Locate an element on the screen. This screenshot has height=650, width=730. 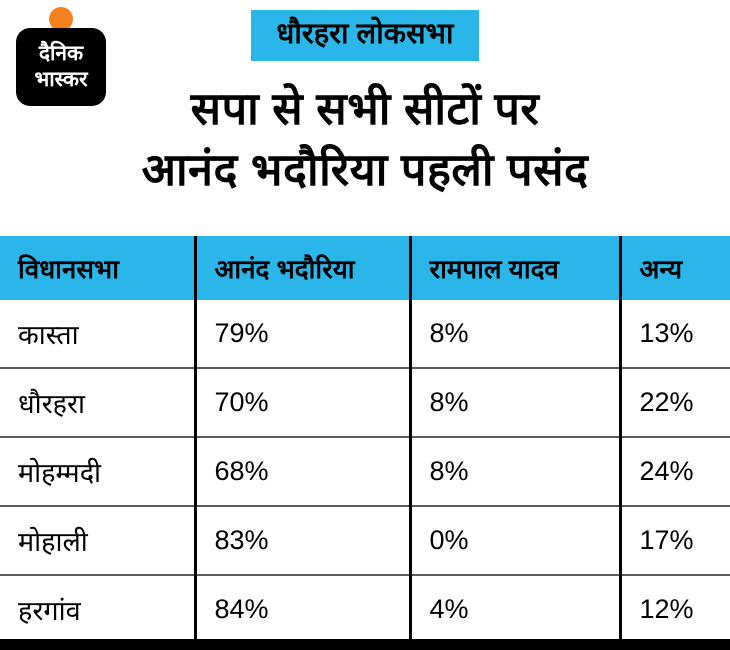
table-row: मोहाली 83% 0% 17% is located at coordinates (365, 540).